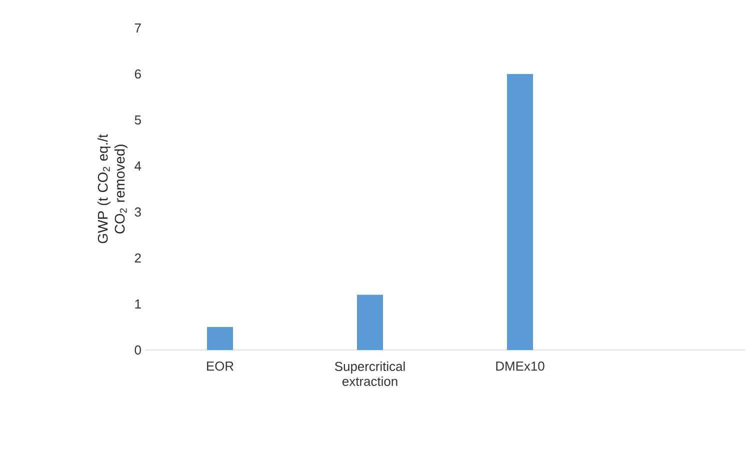 The image size is (747, 451). Describe the element at coordinates (138, 304) in the screenshot. I see `y-tick-label: 1` at that location.